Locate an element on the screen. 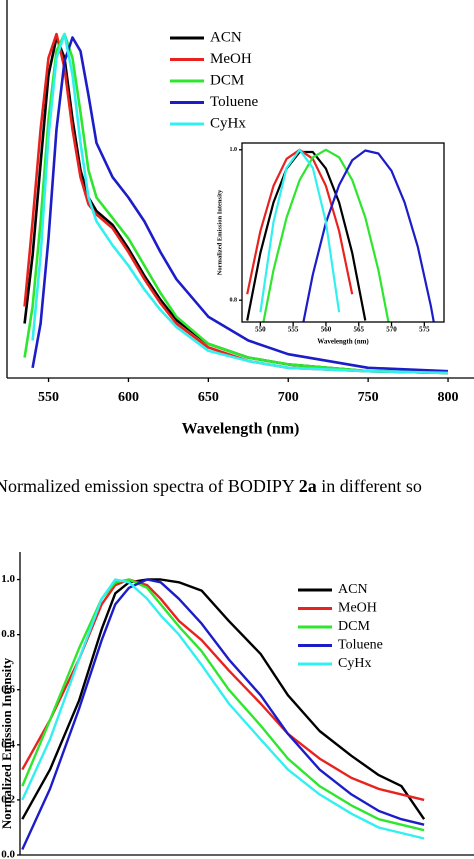 Image resolution: width=474 pixels, height=859 pixels. plot-frame is located at coordinates (343, 232).